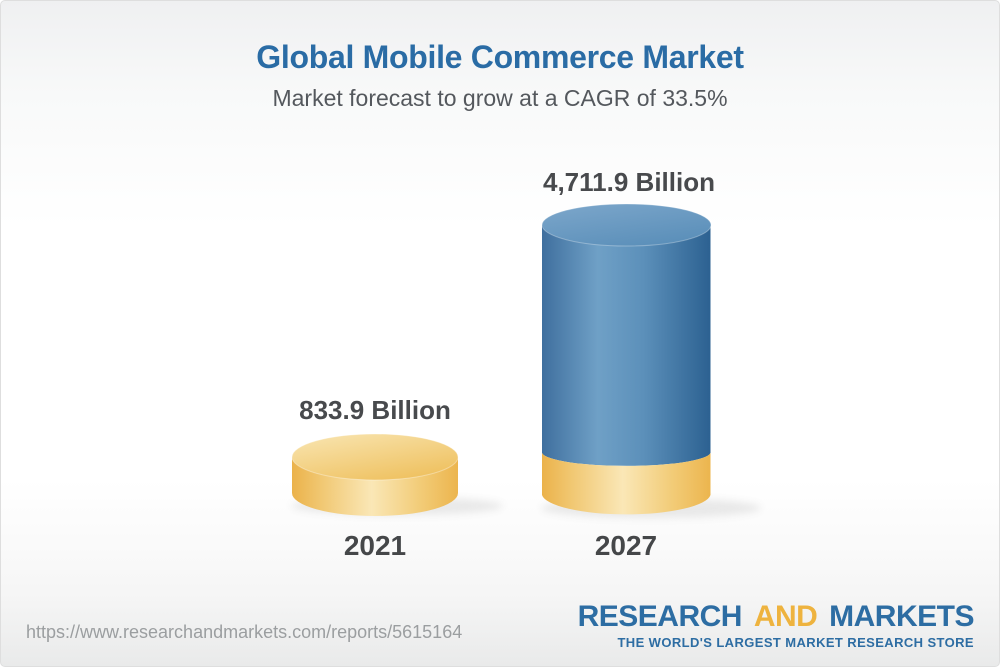 The width and height of the screenshot is (1000, 667). Describe the element at coordinates (375, 474) in the screenshot. I see `bar-2021-cylinder` at that location.